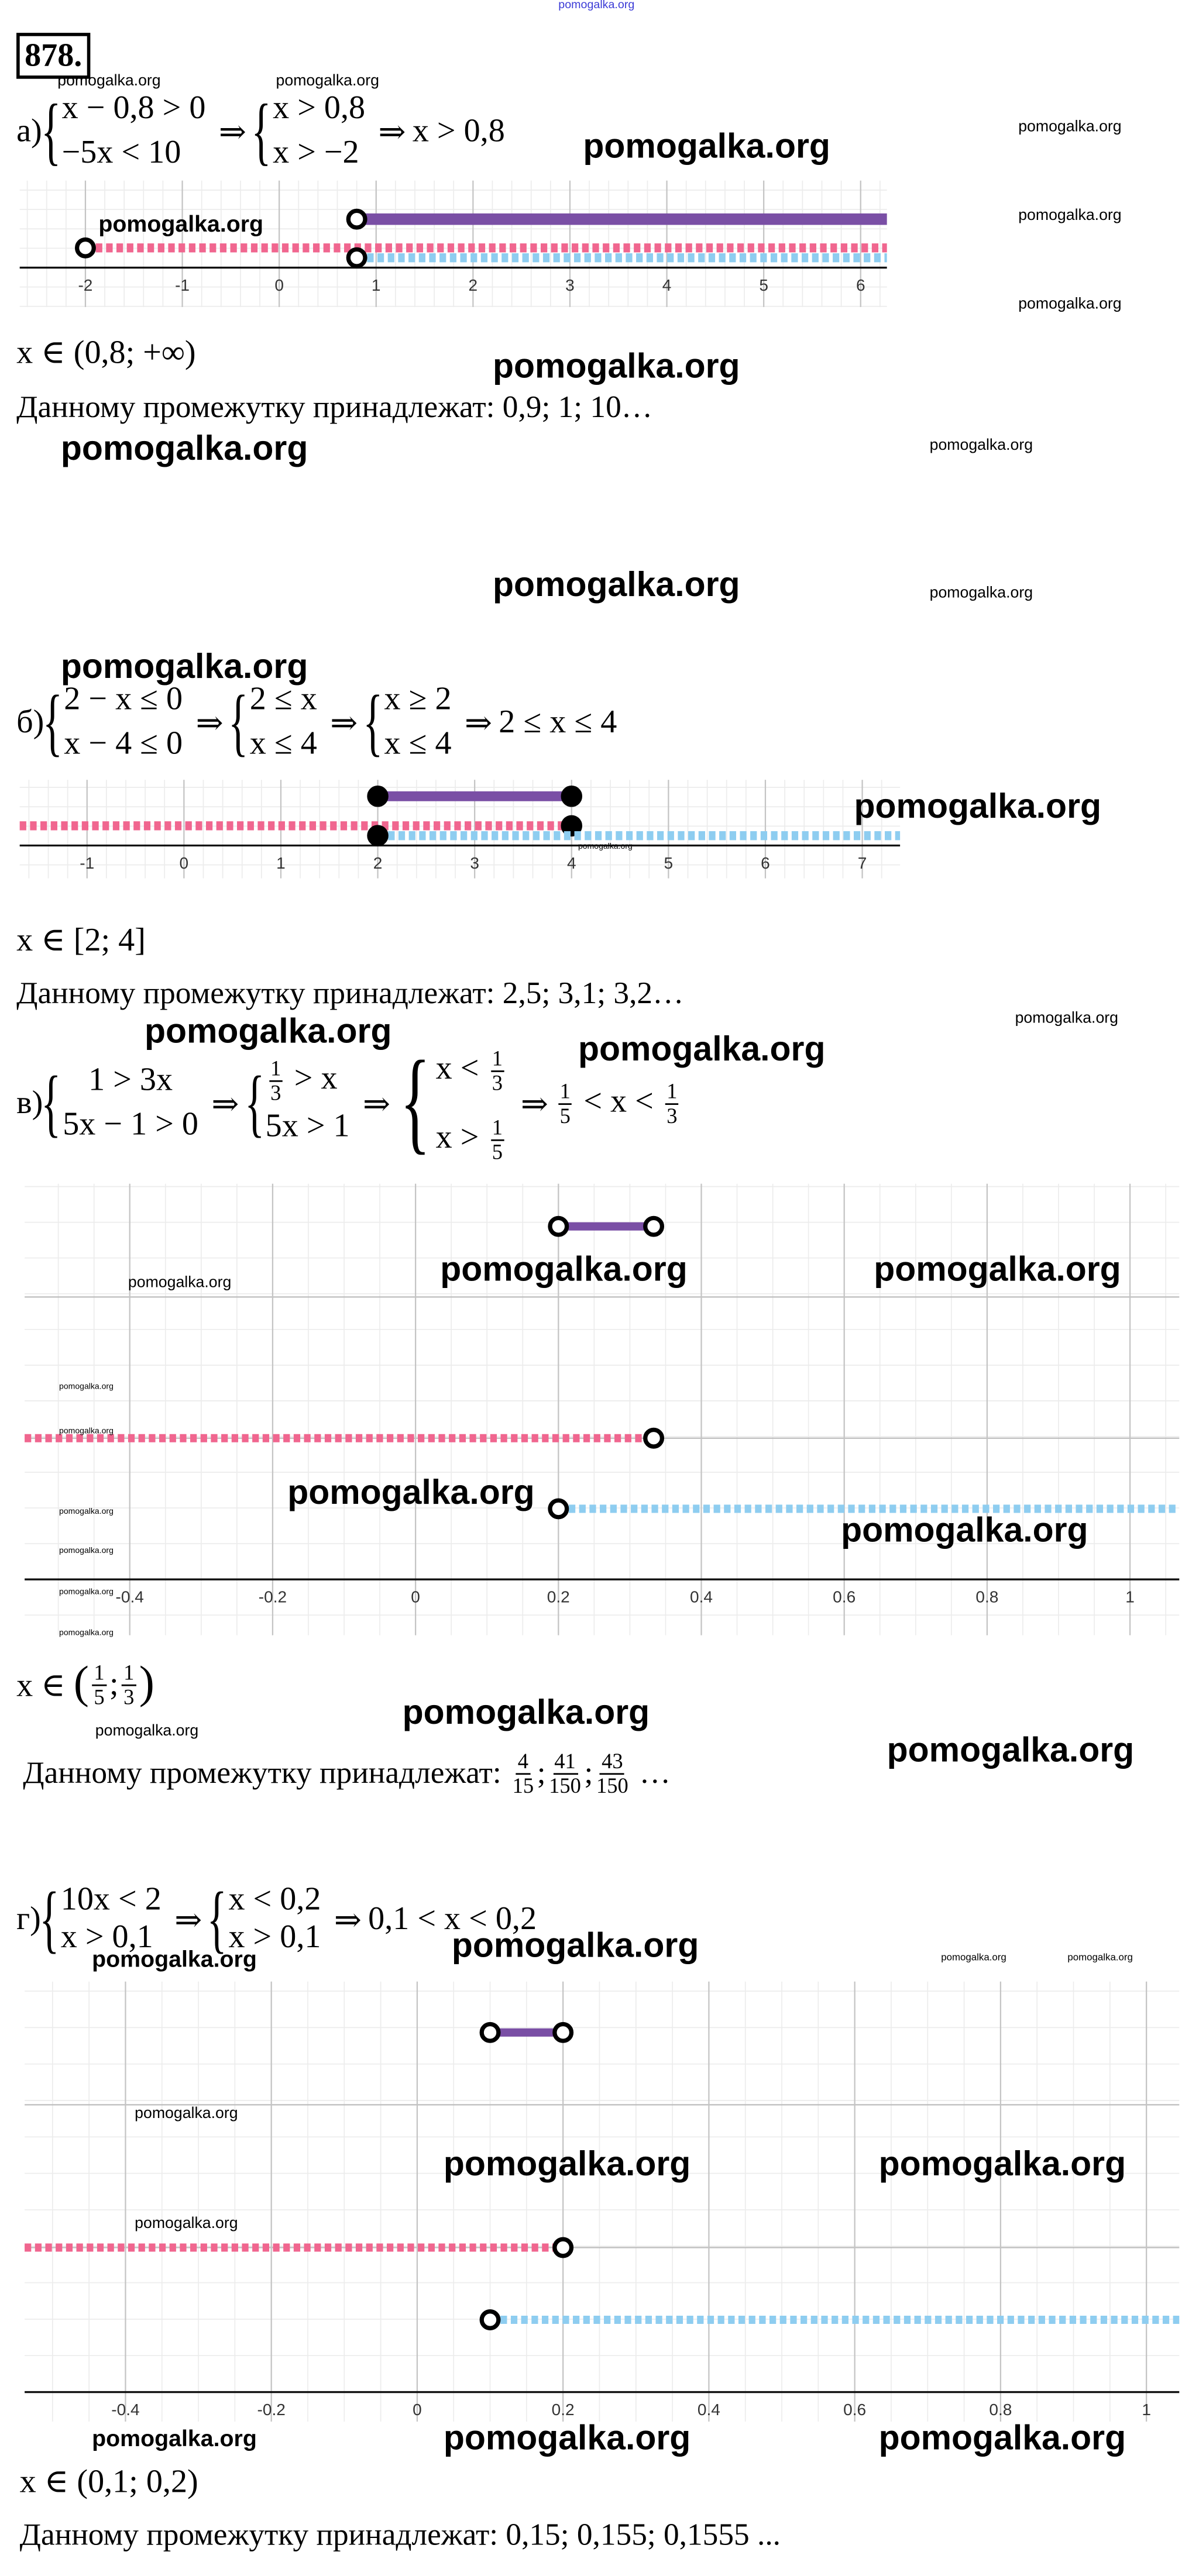 The width and height of the screenshot is (1199, 2576). What do you see at coordinates (1130, 1596) in the screenshot?
I see `tick-label: 1` at bounding box center [1130, 1596].